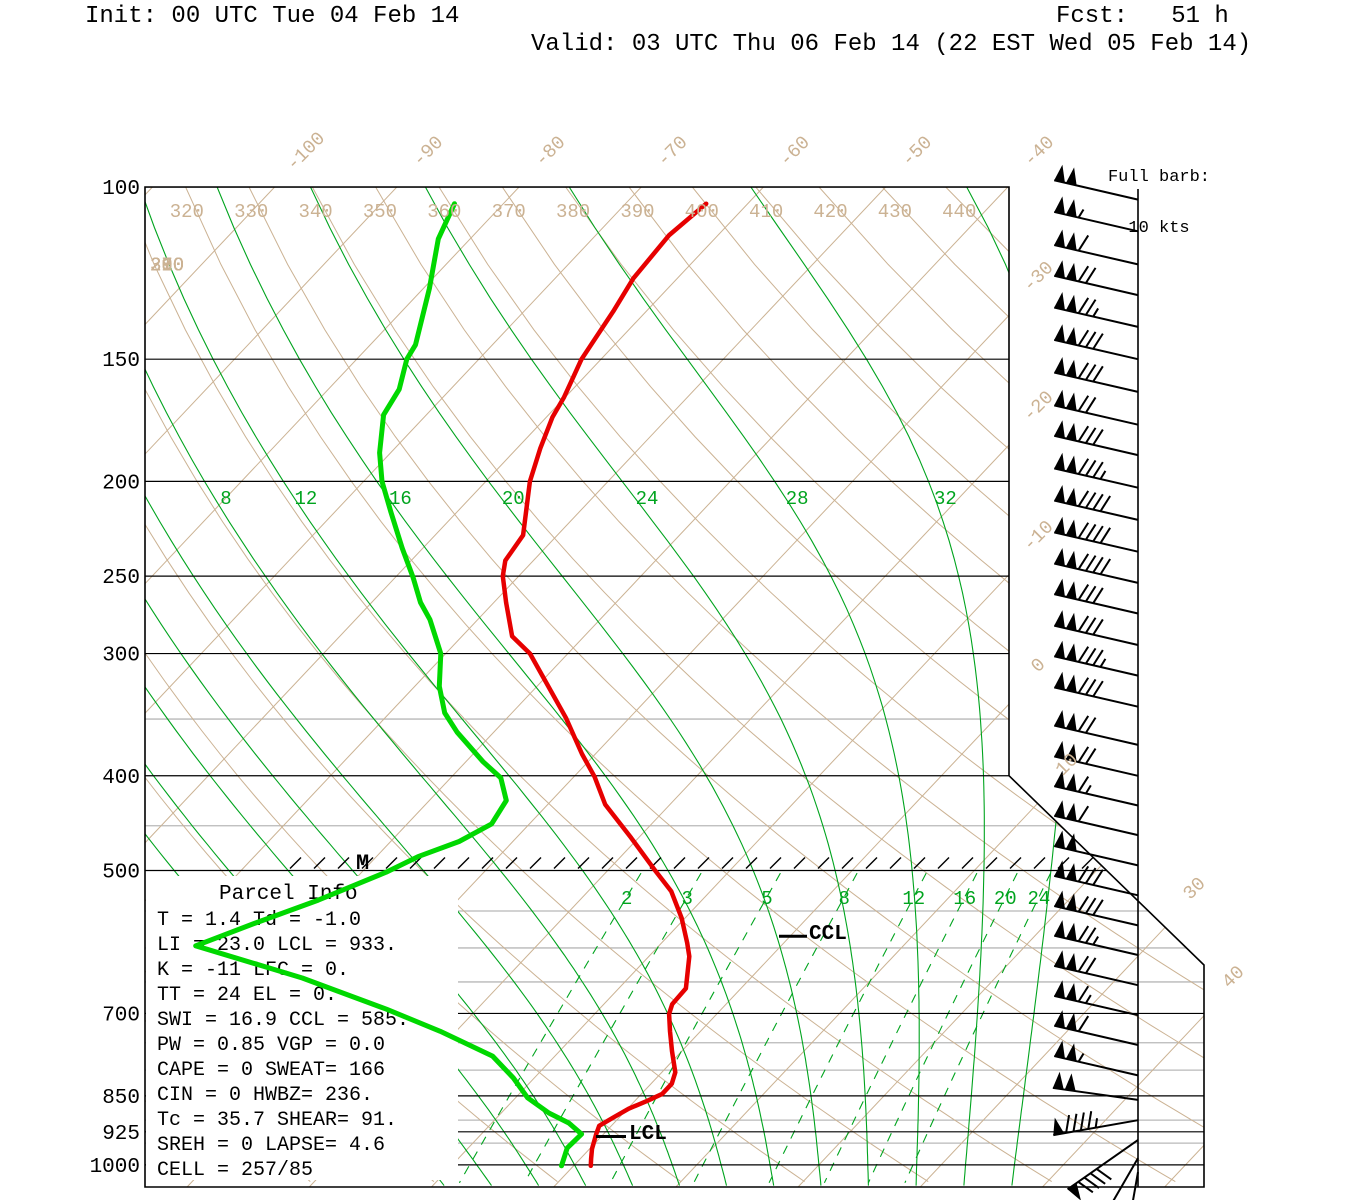  I want to click on theta-label-top: 360, so click(444, 212).